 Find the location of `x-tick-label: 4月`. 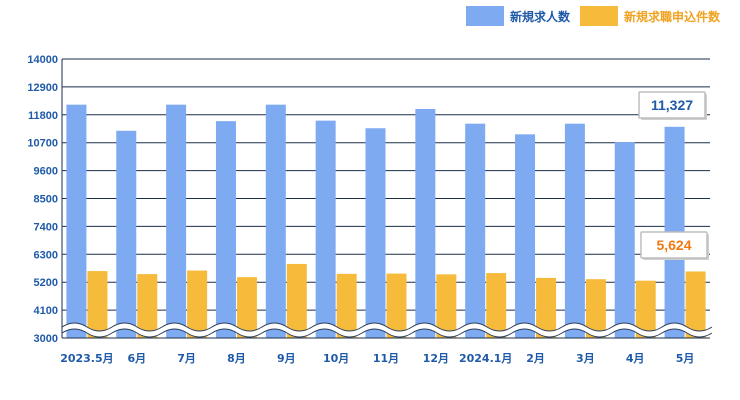

x-tick-label: 4月 is located at coordinates (635, 358).